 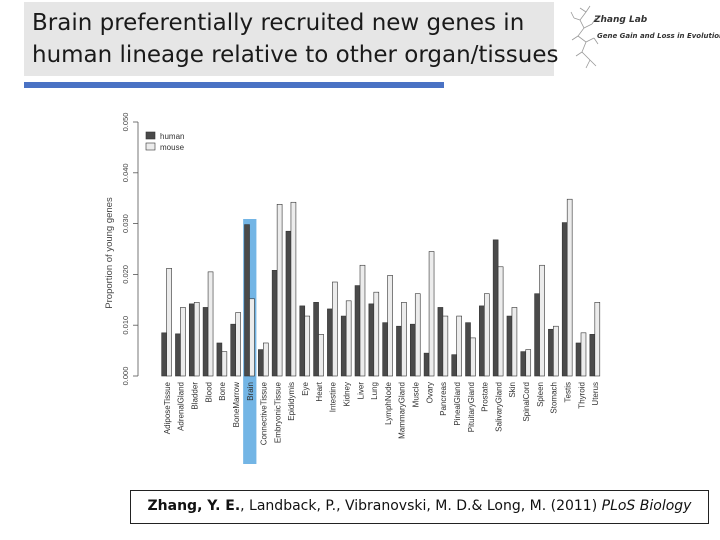 I want to click on legend-label-human: human, so click(x=172, y=136).